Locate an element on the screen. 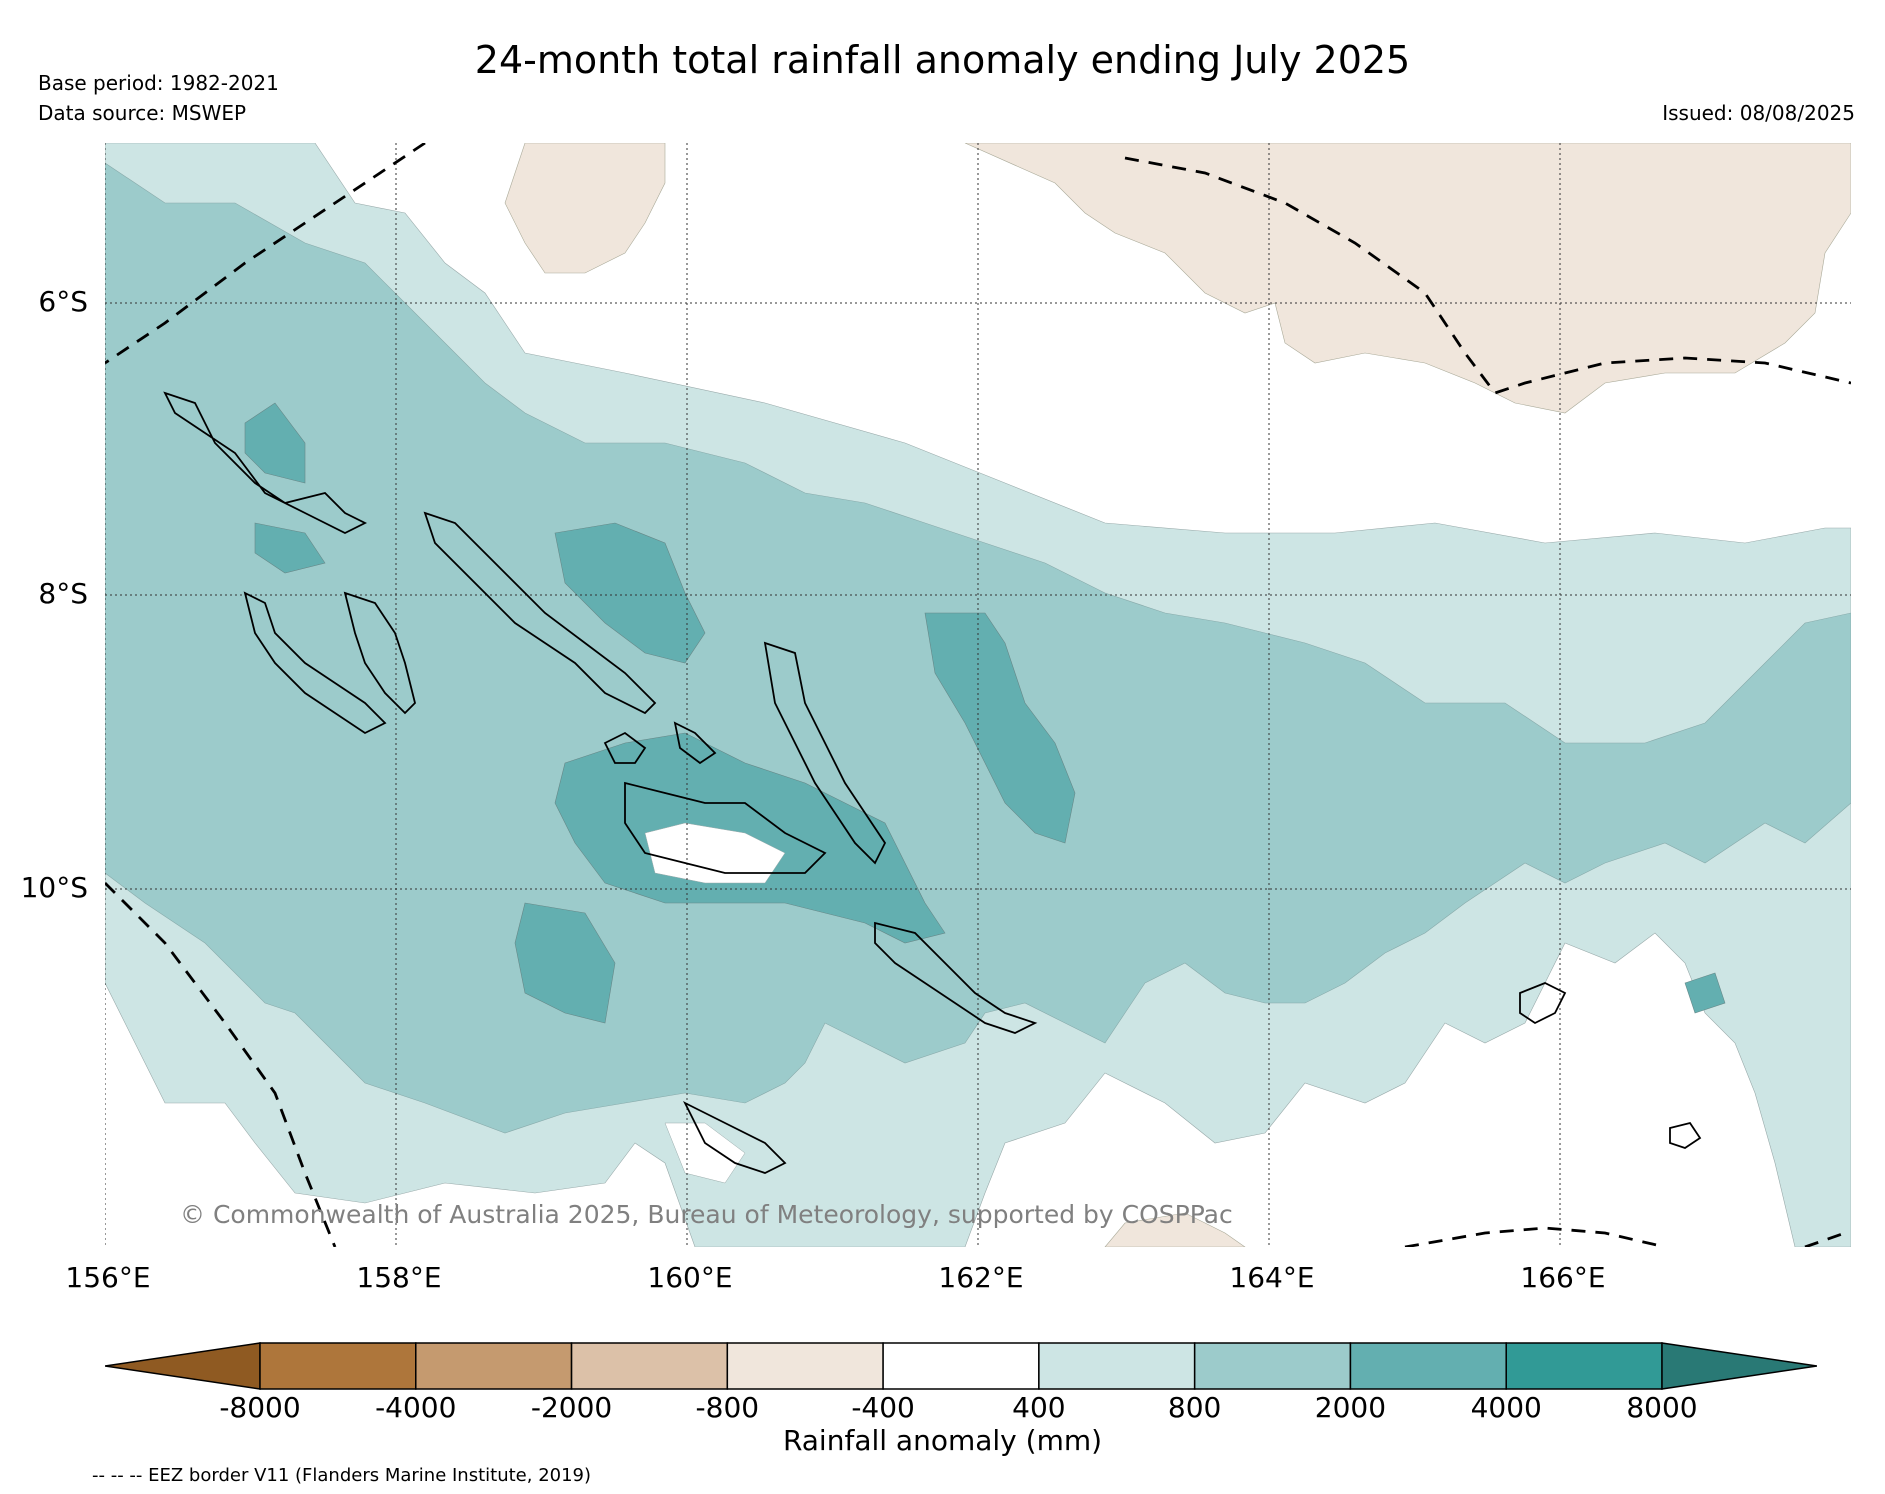  anomaly-region-dark-teal-west is located at coordinates (285, 488).